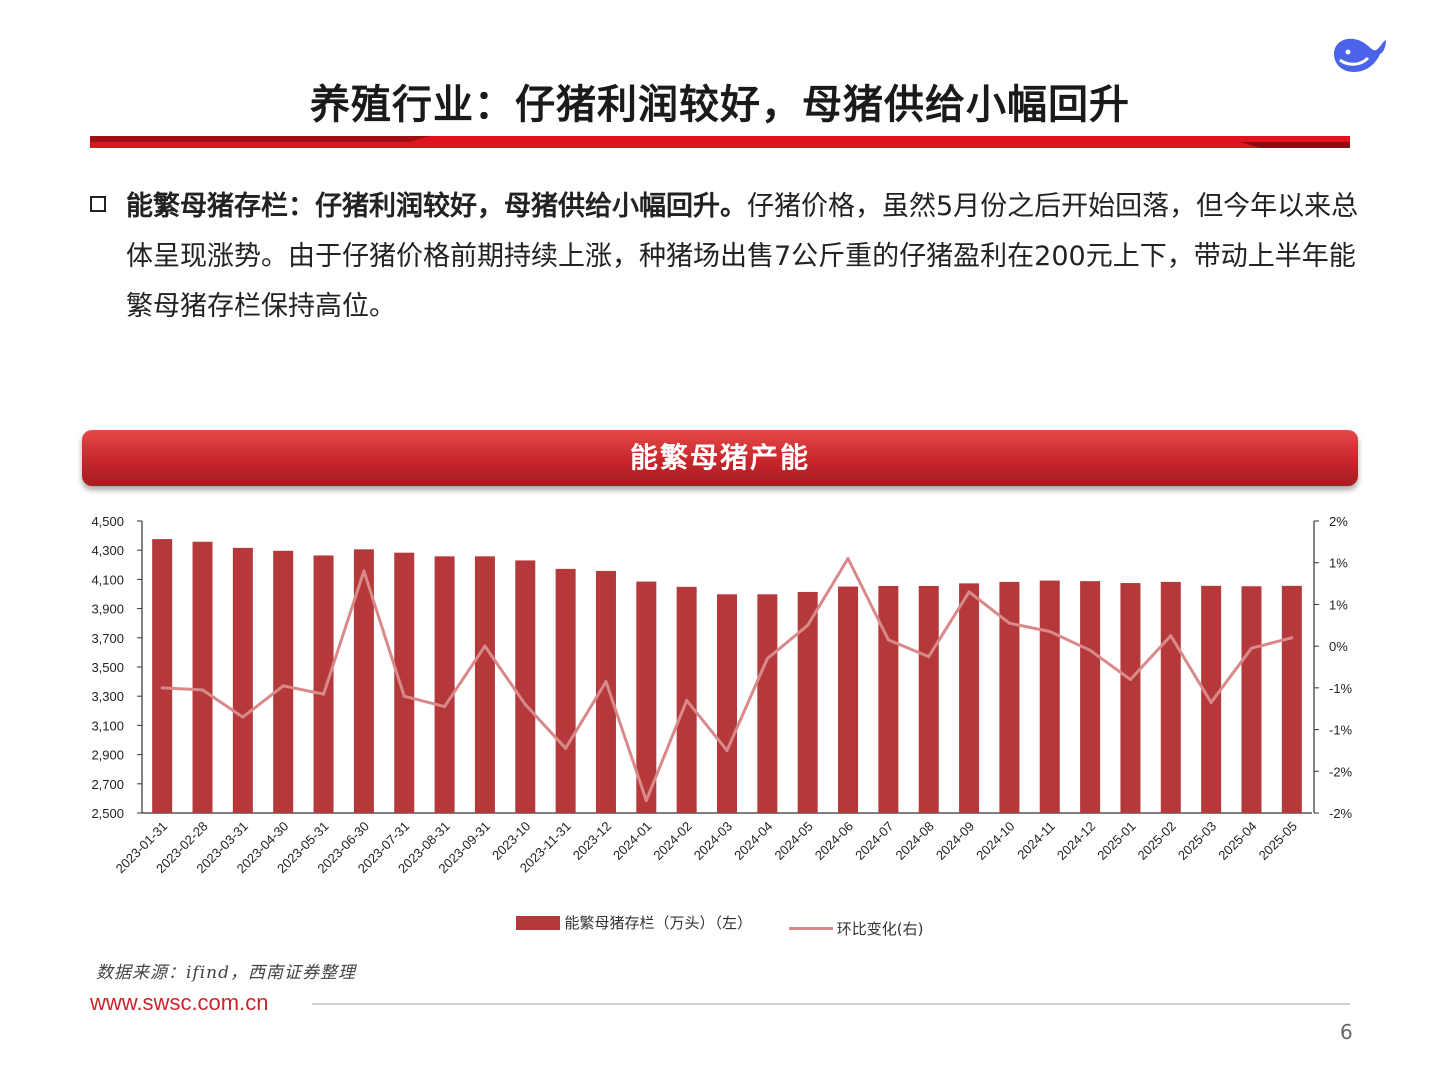  What do you see at coordinates (632, 841) in the screenshot?
I see `x-tick-label: 2024-01` at bounding box center [632, 841].